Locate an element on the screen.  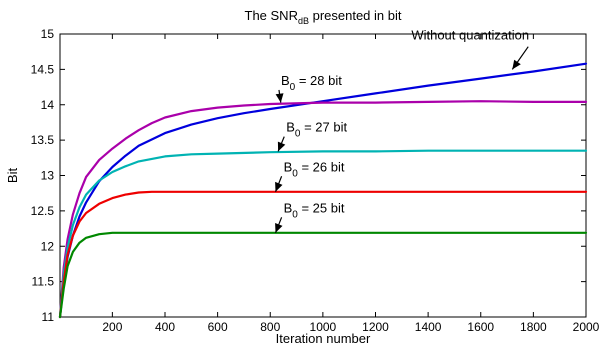
annotation-label-rest: = 25 bit is located at coordinates (321, 207).